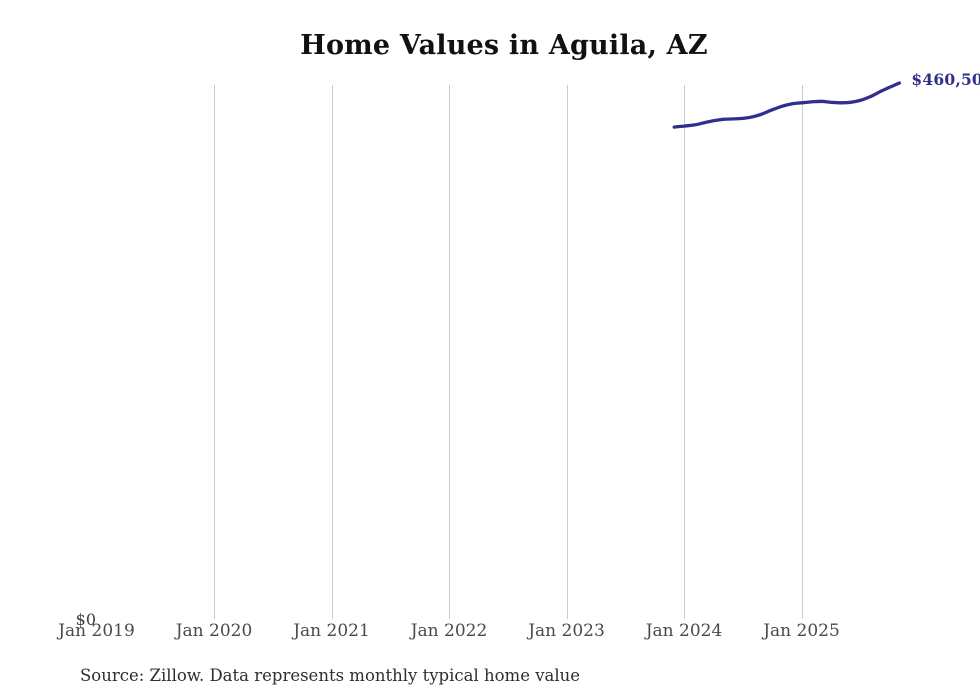 Image resolution: width=980 pixels, height=699 pixels. I want to click on x-tick-label: Jan 2023, so click(566, 631).